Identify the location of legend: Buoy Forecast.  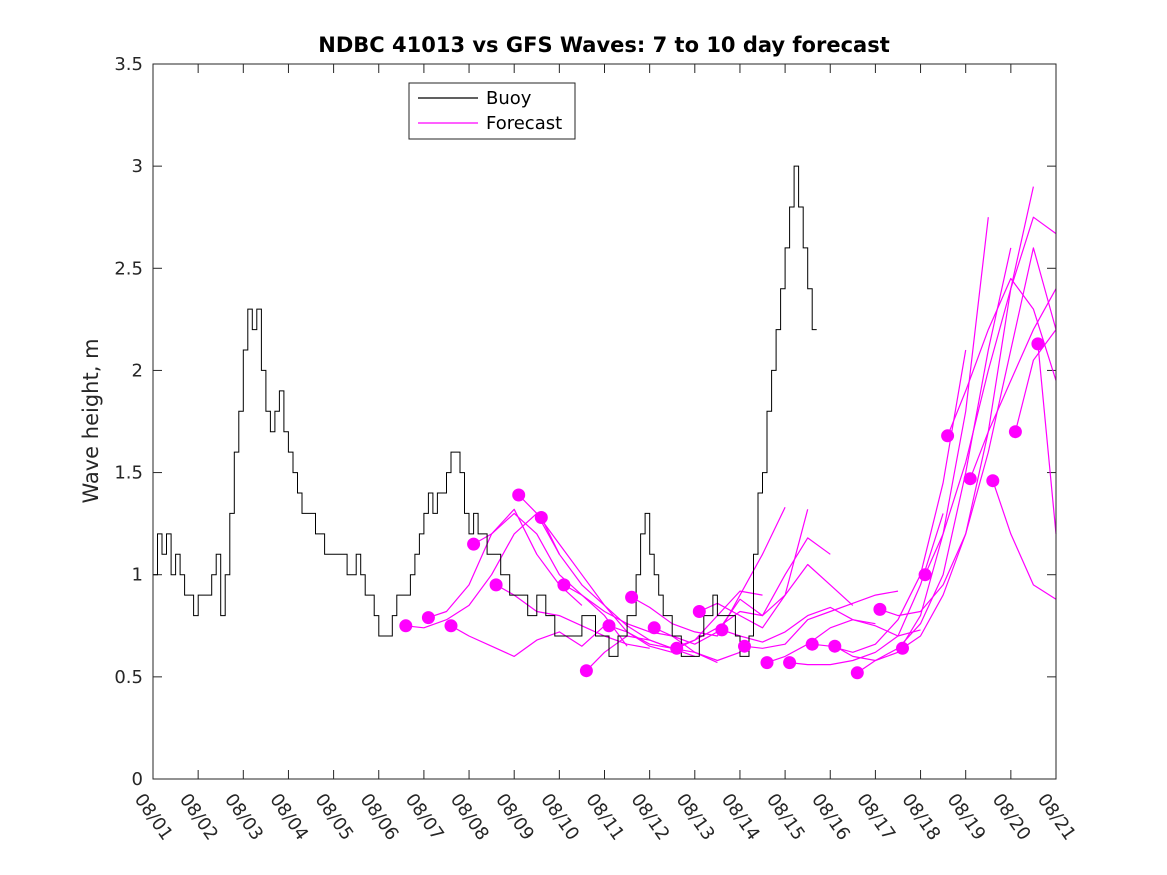
(492, 111).